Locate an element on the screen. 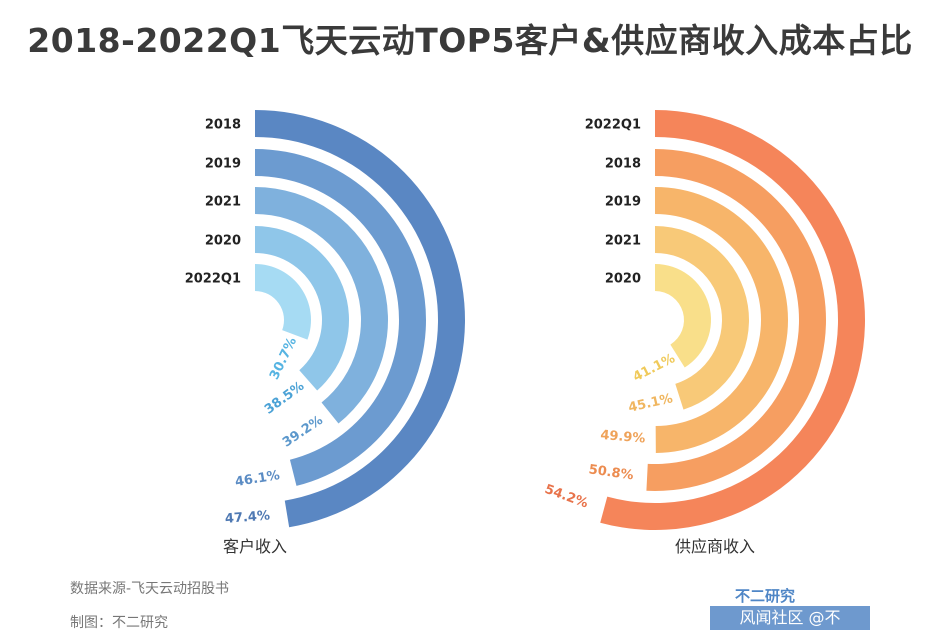 Image resolution: width=940 pixels, height=644 pixels. radial-bar-2022Q1 is located at coordinates (283, 302).